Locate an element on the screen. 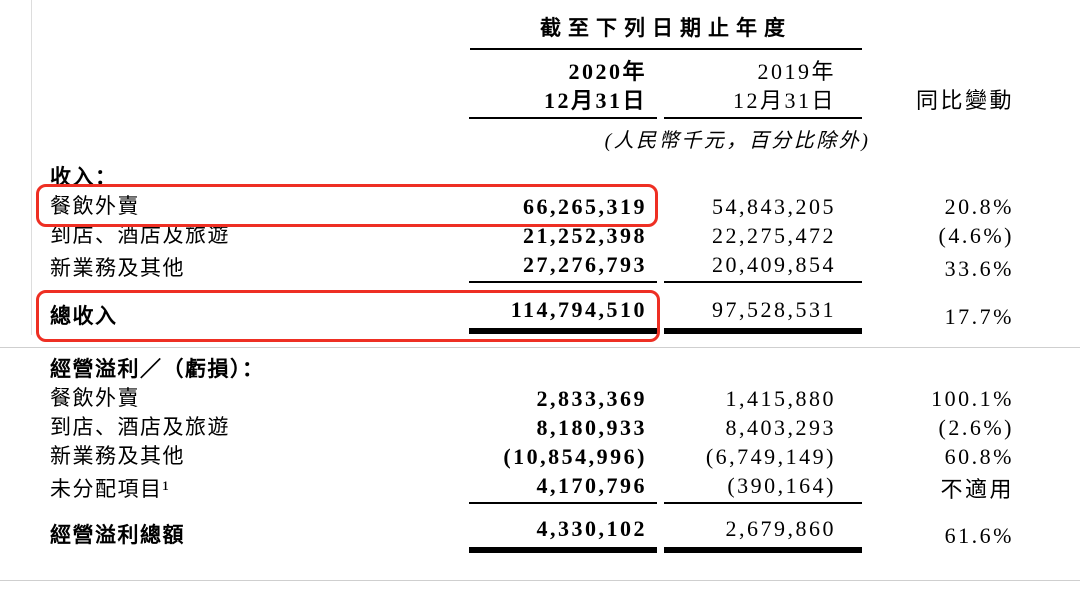 This screenshot has width=1080, height=591. table-row-food-delivery-revenue: 餐飲外賣 66,265,319 54,843,205 20.8% is located at coordinates (515, 206).